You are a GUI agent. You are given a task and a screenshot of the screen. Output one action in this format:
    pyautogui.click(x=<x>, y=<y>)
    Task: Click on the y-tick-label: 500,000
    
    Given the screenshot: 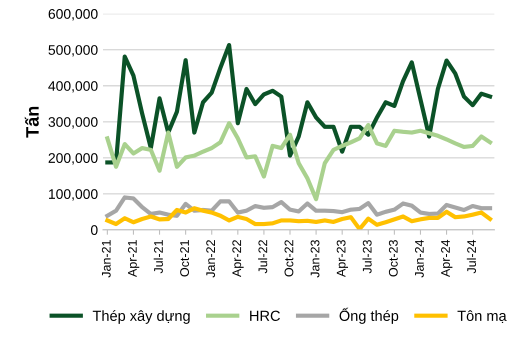 What is the action you would take?
    pyautogui.click(x=73, y=51)
    